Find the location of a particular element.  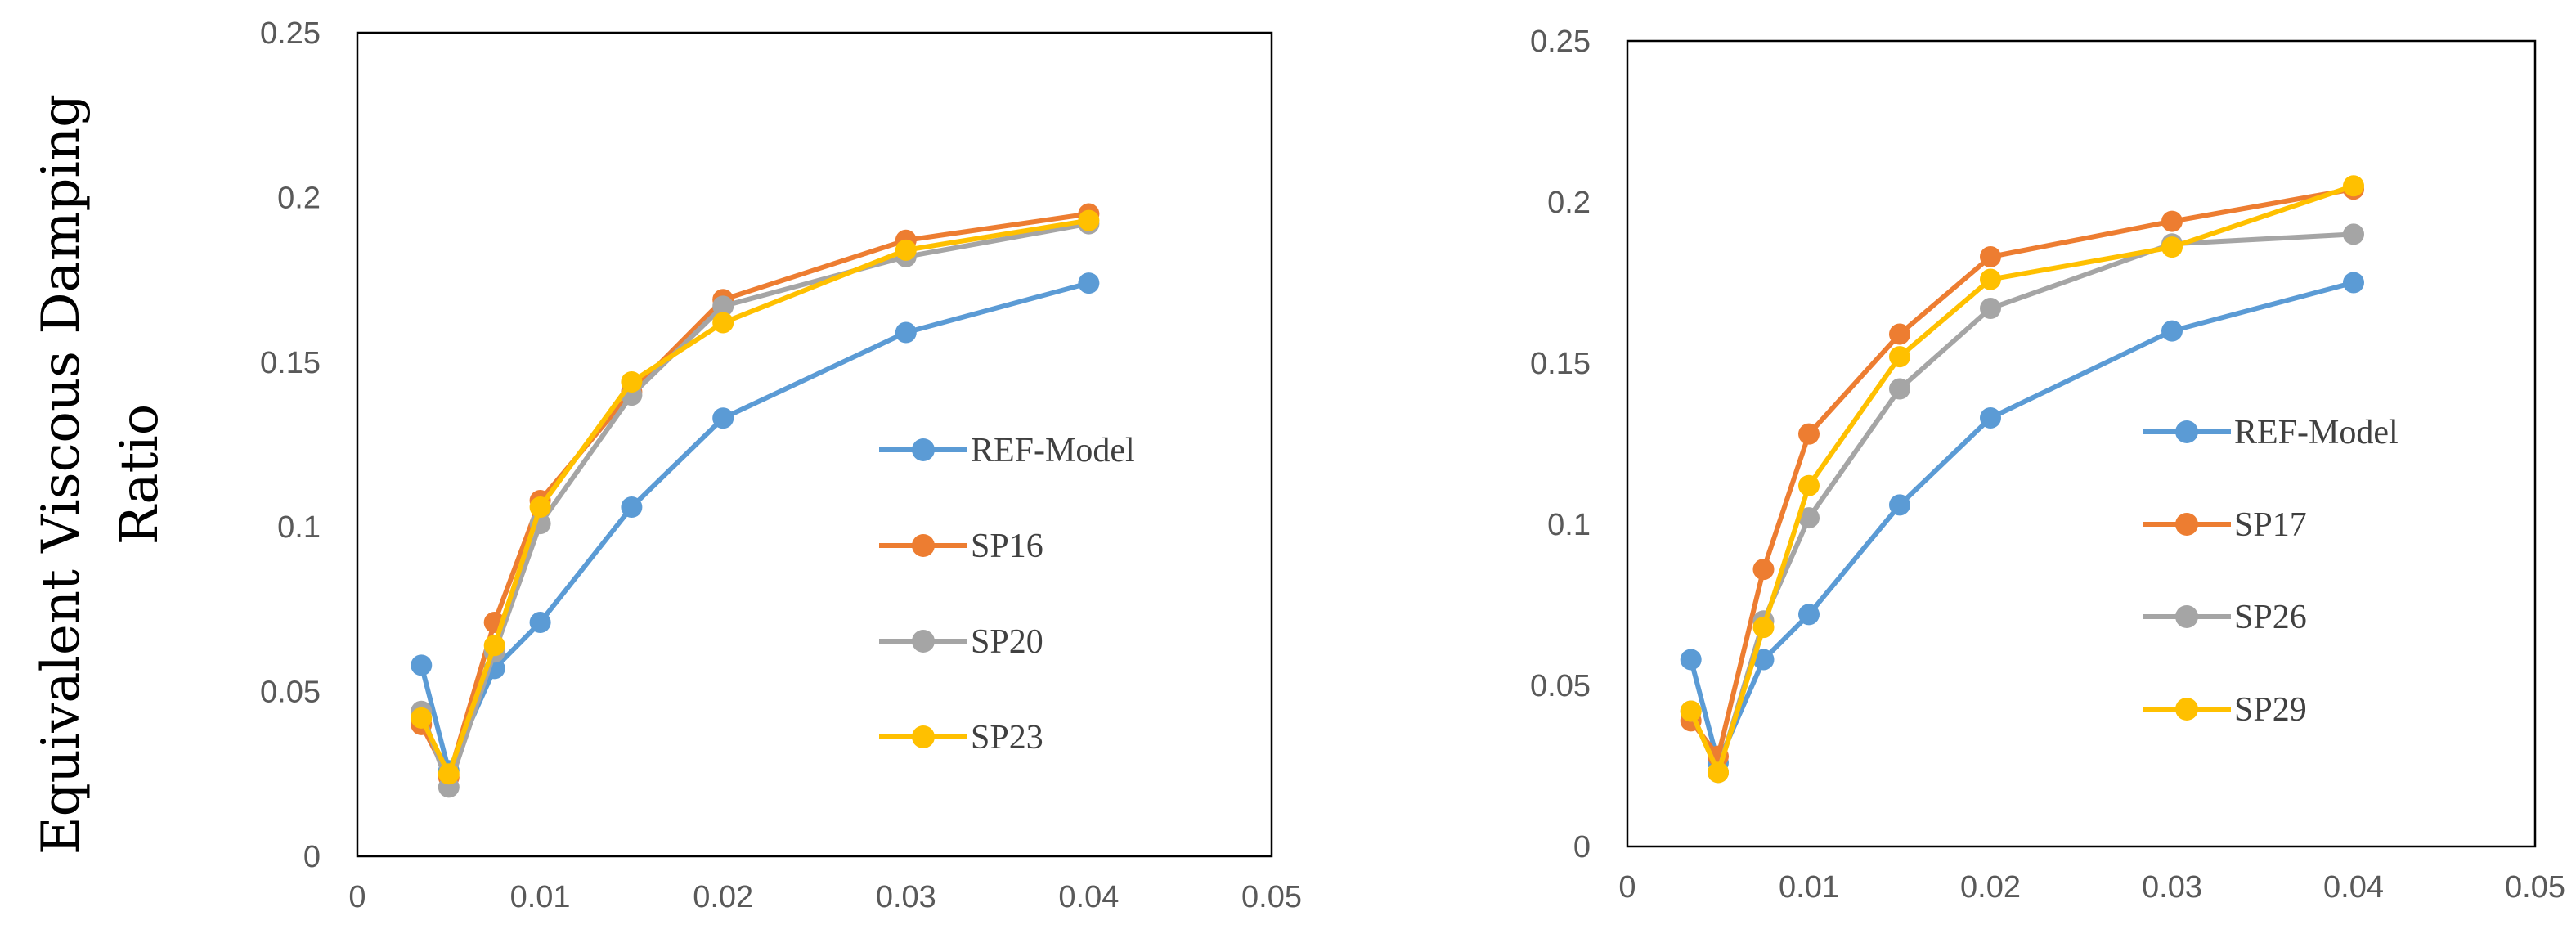

legend-marker-sp17 is located at coordinates (2187, 524).